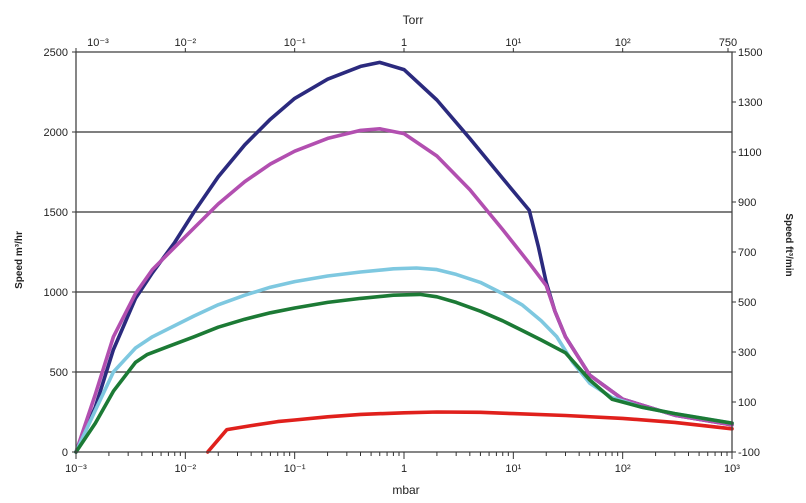 The image size is (806, 503). Describe the element at coordinates (185, 43) in the screenshot. I see `x2-tick-label: 10⁻²` at that location.